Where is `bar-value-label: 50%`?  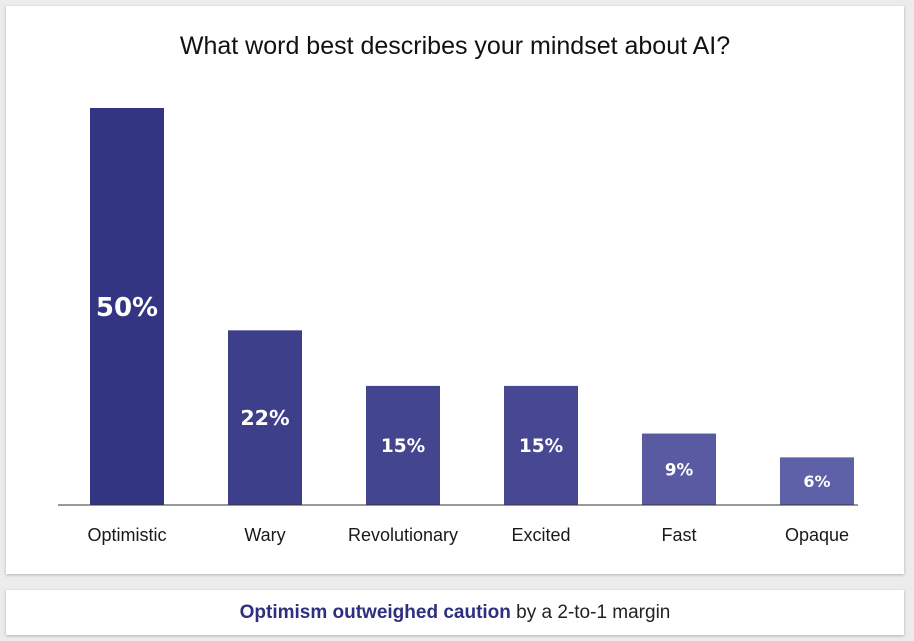
bar-value-label: 50% is located at coordinates (127, 308).